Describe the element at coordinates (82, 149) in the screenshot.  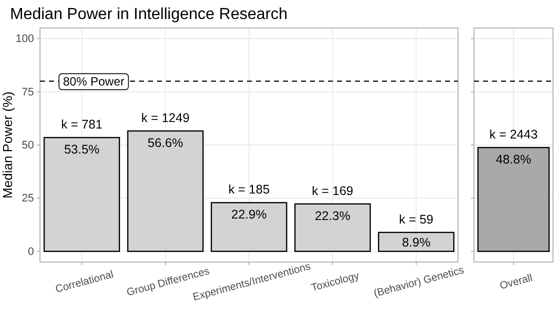
I see `data-label: 53.5%` at that location.